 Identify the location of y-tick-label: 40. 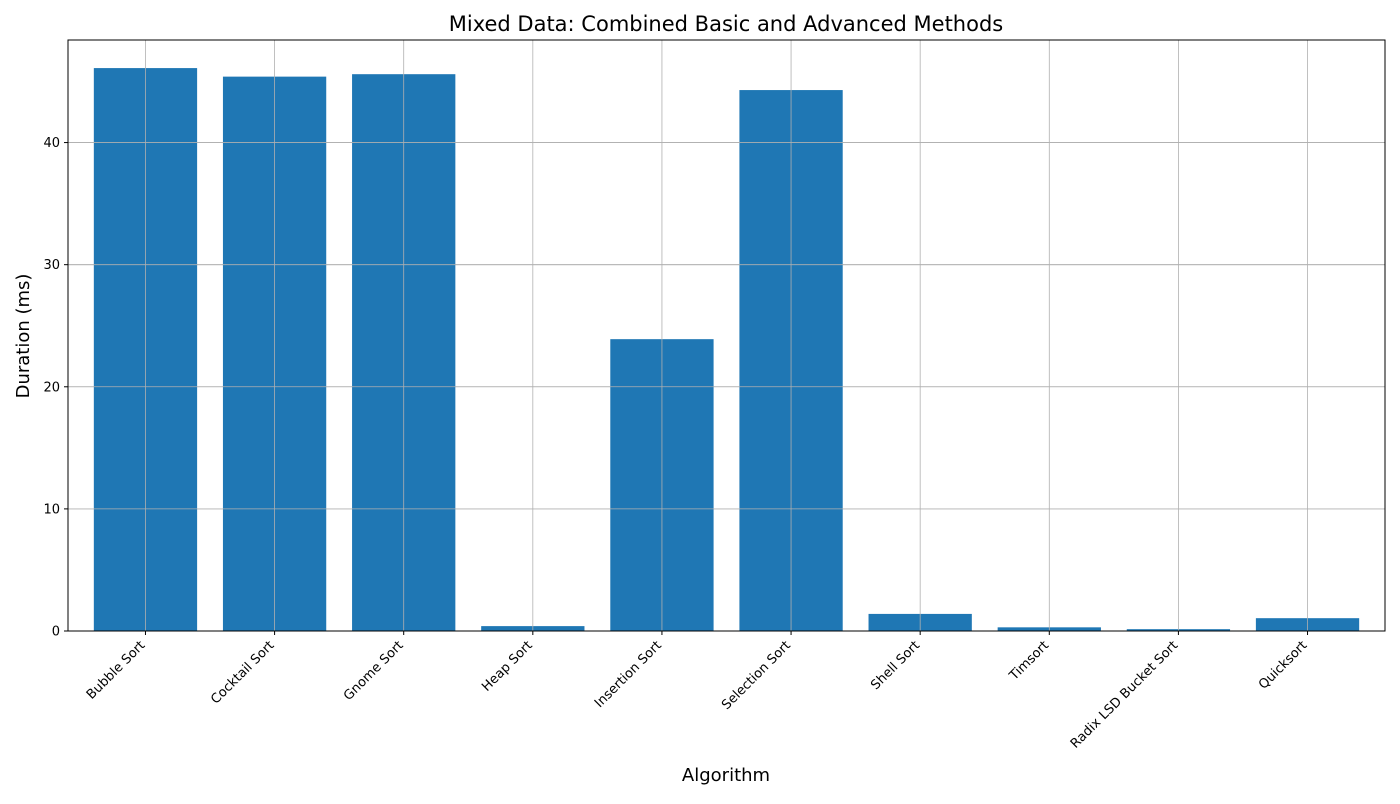
(51, 143).